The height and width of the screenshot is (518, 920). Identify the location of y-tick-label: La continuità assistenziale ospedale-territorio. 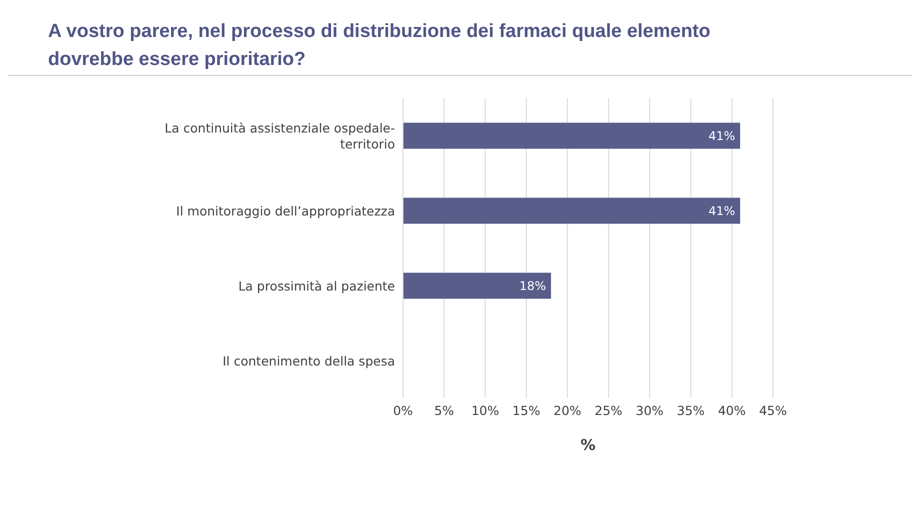
(279, 135).